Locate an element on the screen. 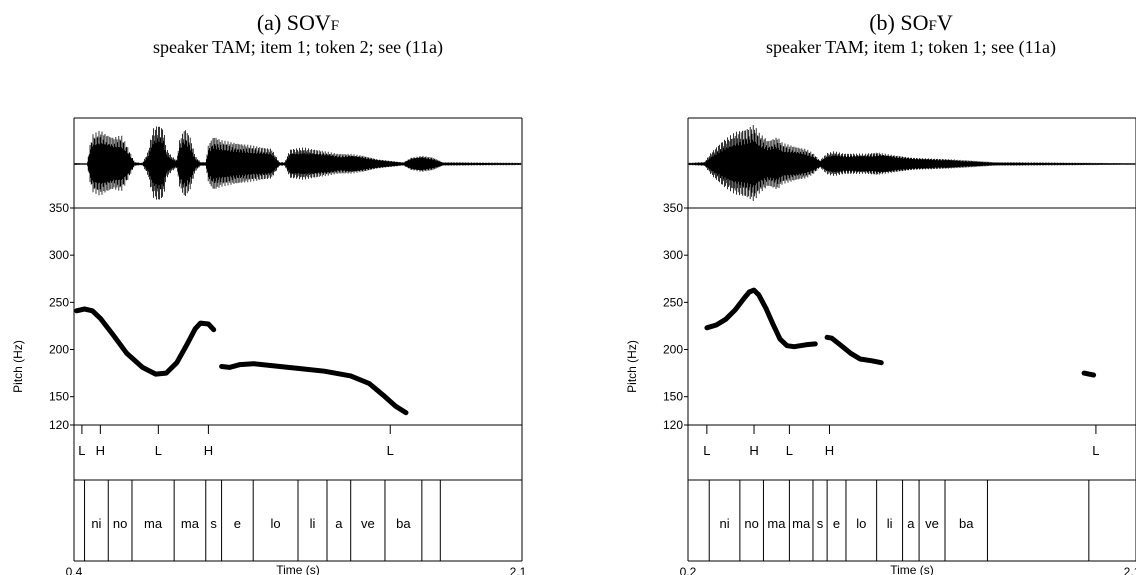 Image resolution: width=1136 pixels, height=575 pixels. x-tick-label: 0.4 is located at coordinates (74, 570).